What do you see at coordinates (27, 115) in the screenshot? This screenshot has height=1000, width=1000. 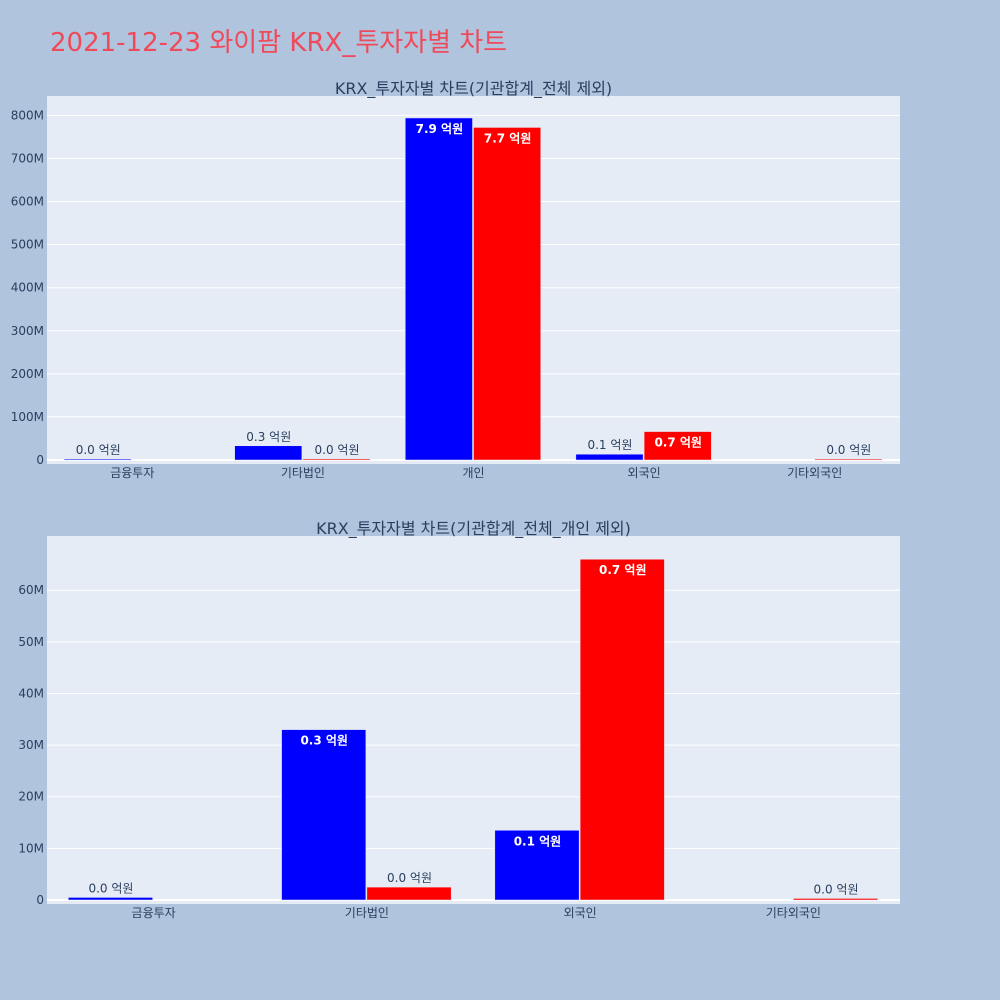 I see `y-tick-label: 800M` at bounding box center [27, 115].